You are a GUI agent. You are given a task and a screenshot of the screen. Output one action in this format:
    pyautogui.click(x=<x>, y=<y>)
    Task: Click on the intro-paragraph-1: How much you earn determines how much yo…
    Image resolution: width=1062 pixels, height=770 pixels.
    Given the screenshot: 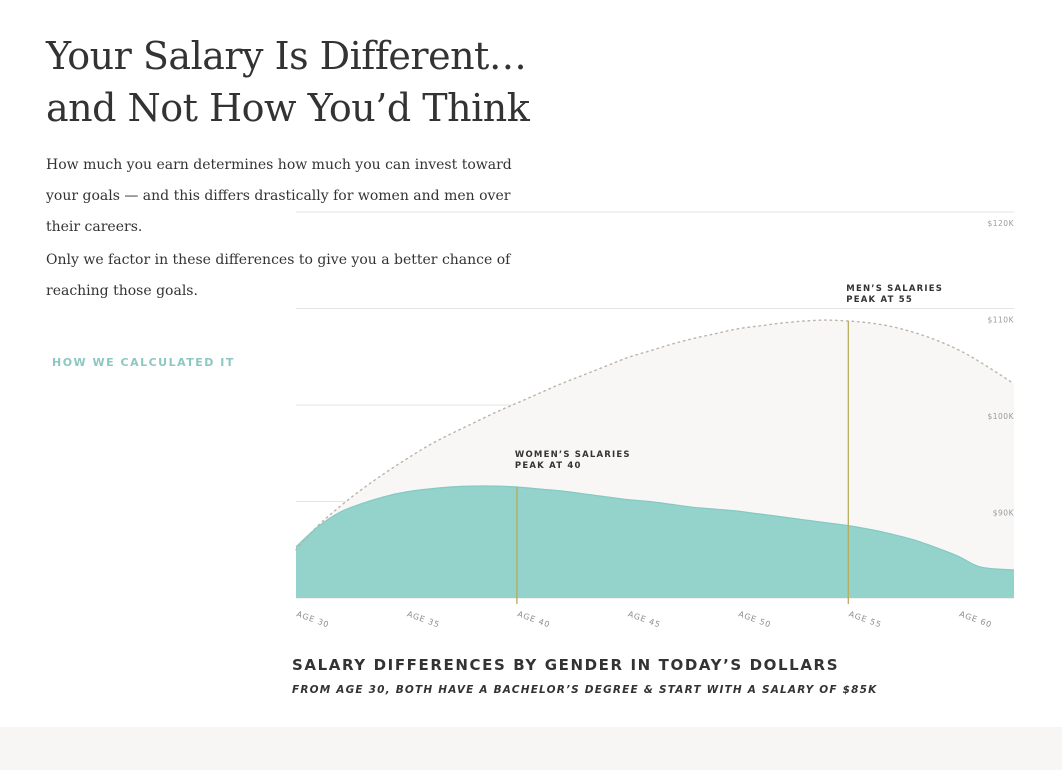 What is the action you would take?
    pyautogui.click(x=279, y=196)
    